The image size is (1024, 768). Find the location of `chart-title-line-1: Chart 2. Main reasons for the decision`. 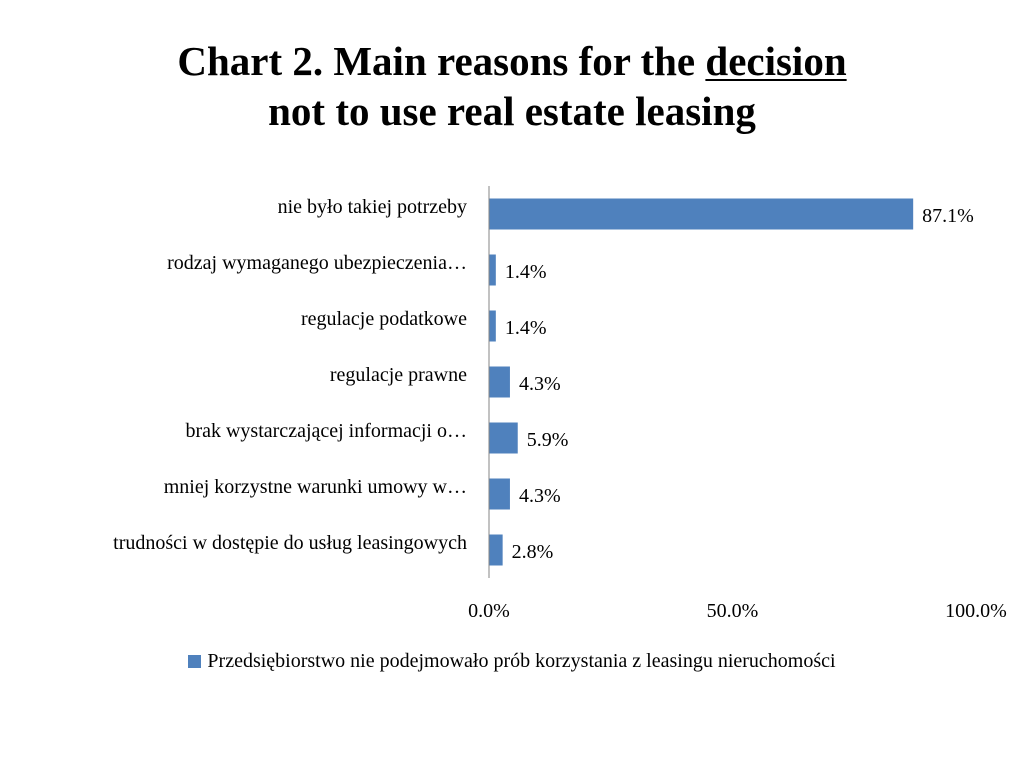

chart-title-line-1: Chart 2. Main reasons for the decision is located at coordinates (512, 61).